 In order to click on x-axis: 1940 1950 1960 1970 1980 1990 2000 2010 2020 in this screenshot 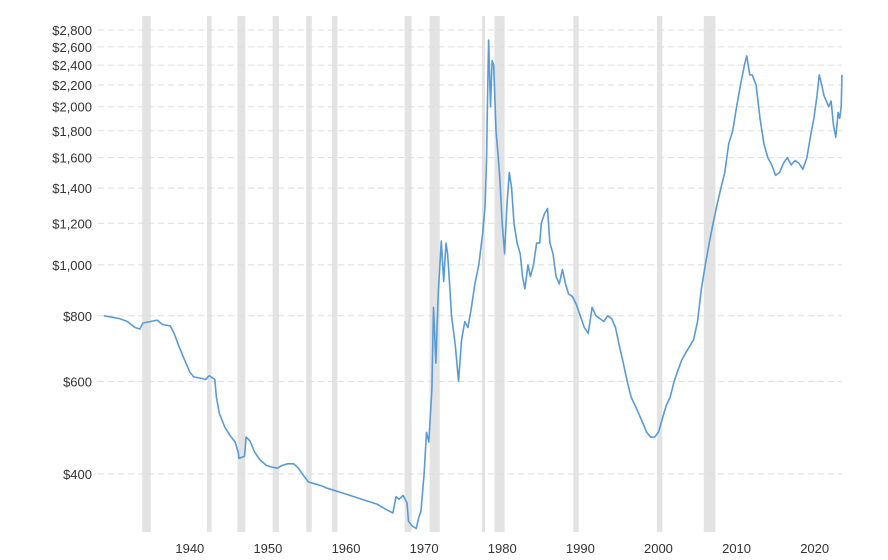, I will do `click(502, 548)`.